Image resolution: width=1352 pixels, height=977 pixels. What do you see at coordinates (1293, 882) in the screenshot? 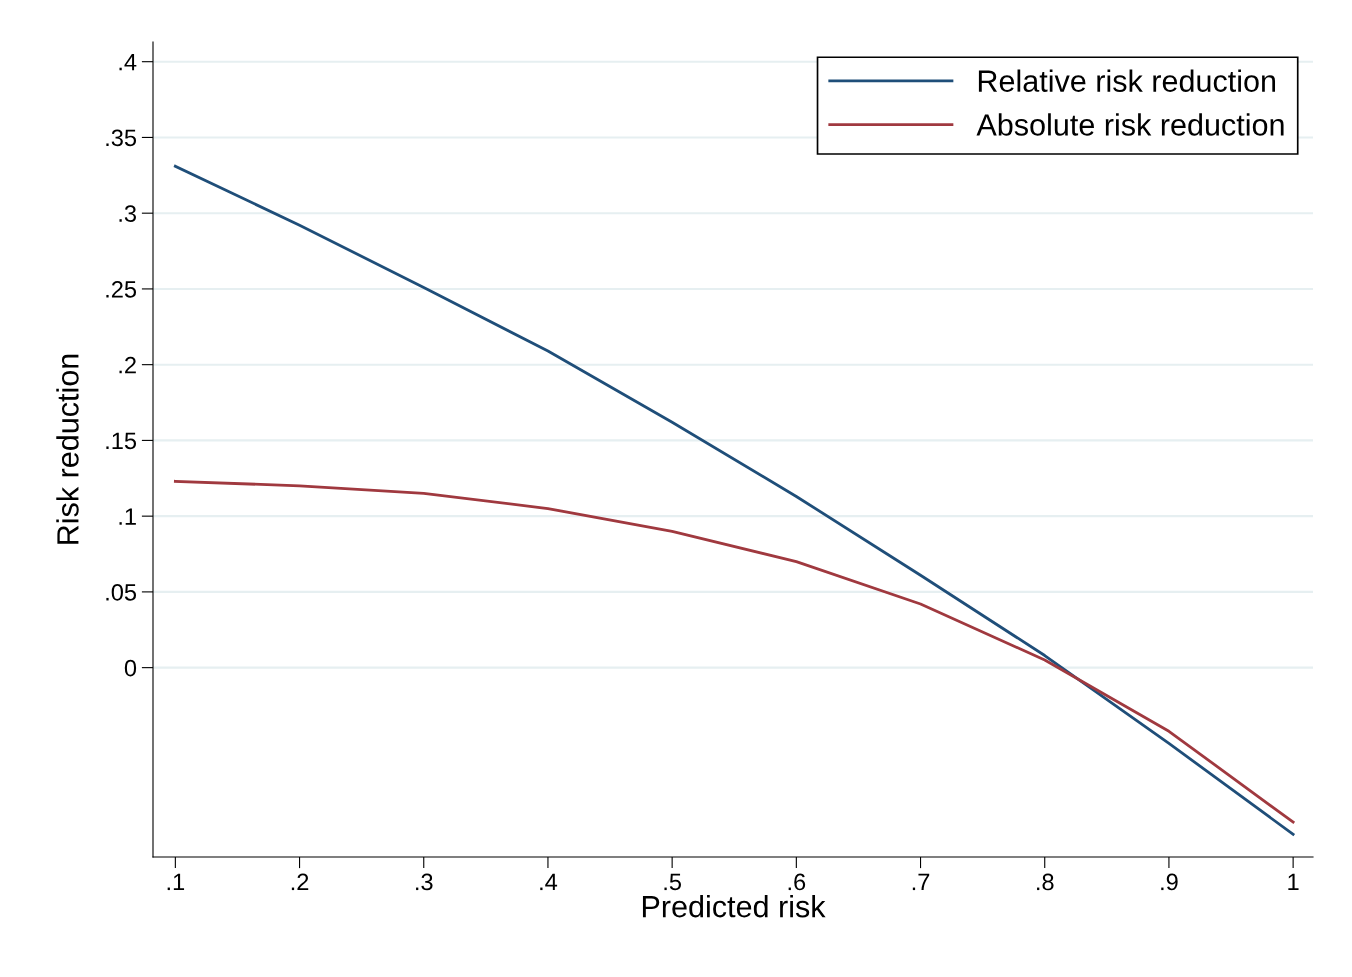
I see `x-tick-label: 1` at bounding box center [1293, 882].